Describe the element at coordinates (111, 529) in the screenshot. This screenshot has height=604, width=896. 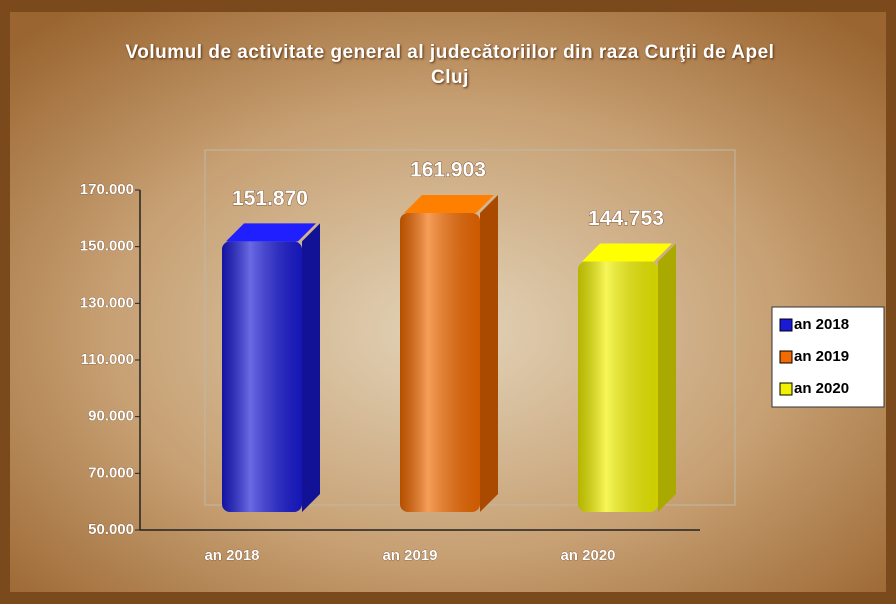
I see `y-tick-label: 50.000` at that location.